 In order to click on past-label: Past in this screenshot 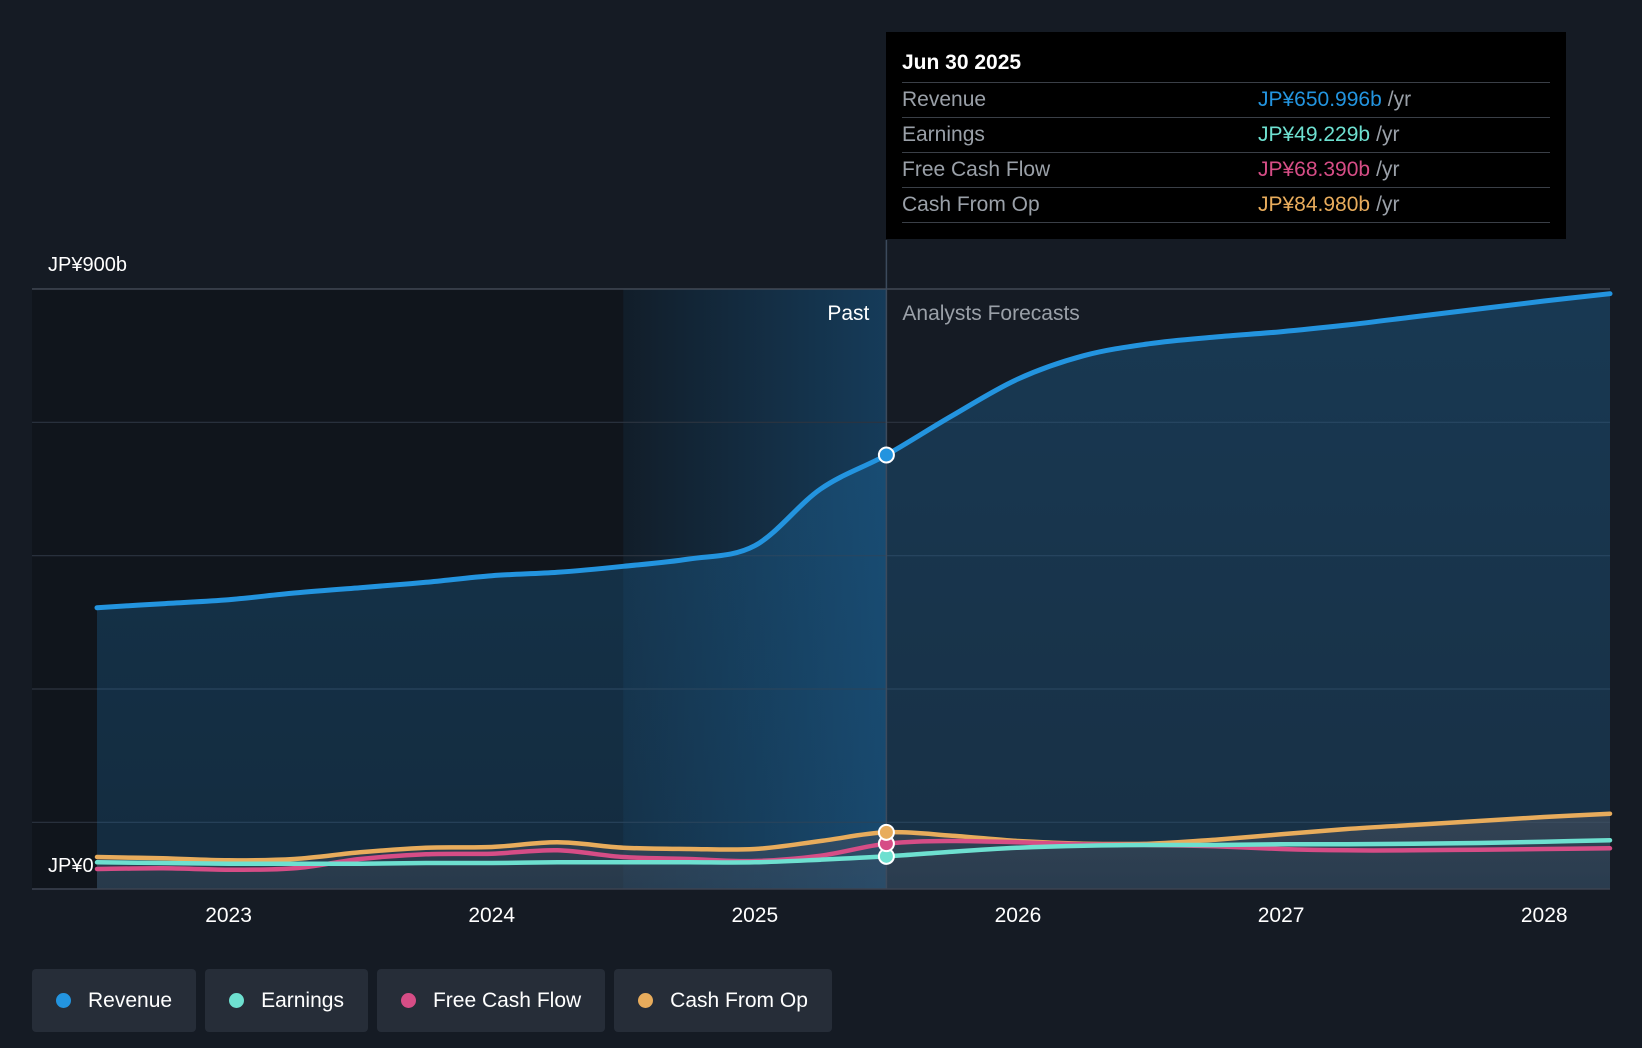, I will do `click(848, 313)`.